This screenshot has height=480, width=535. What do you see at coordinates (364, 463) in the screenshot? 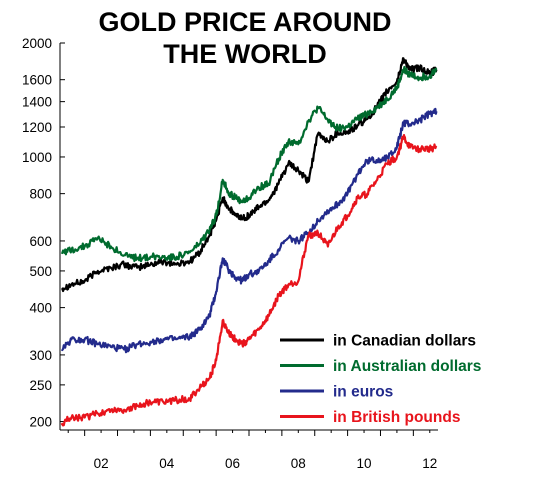
I see `x-tick-label: 10` at bounding box center [364, 463].